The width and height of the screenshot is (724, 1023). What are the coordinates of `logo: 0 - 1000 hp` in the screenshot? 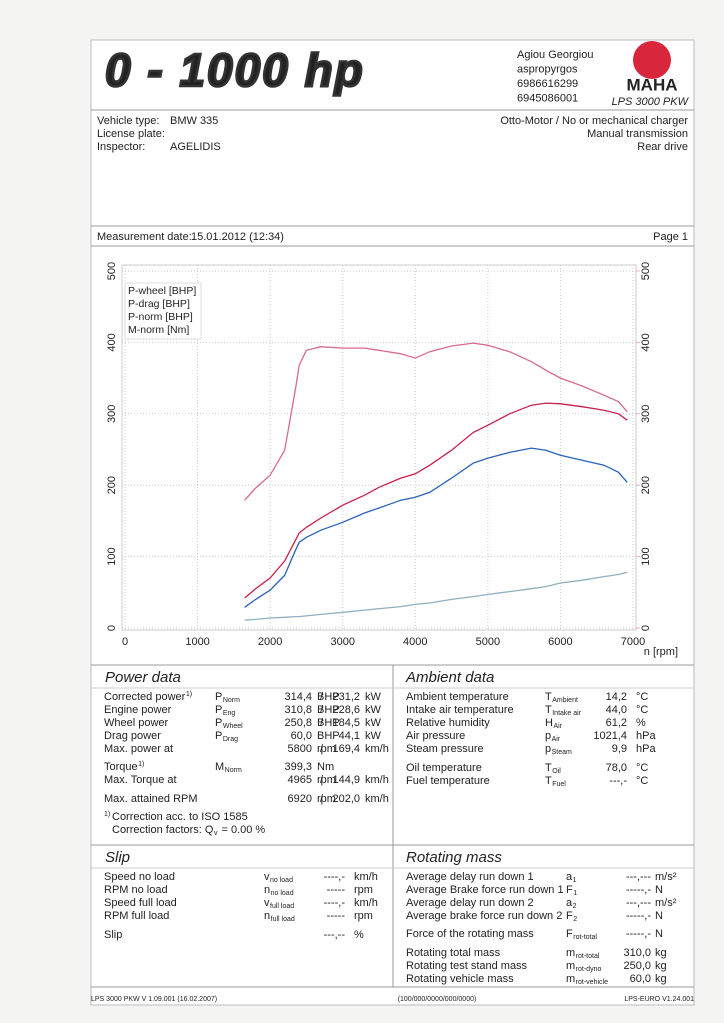 It's located at (235, 70).